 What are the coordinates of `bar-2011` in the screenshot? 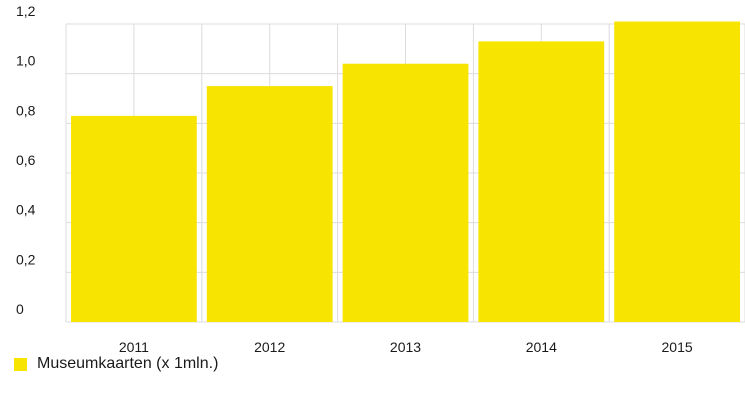 It's located at (134, 218).